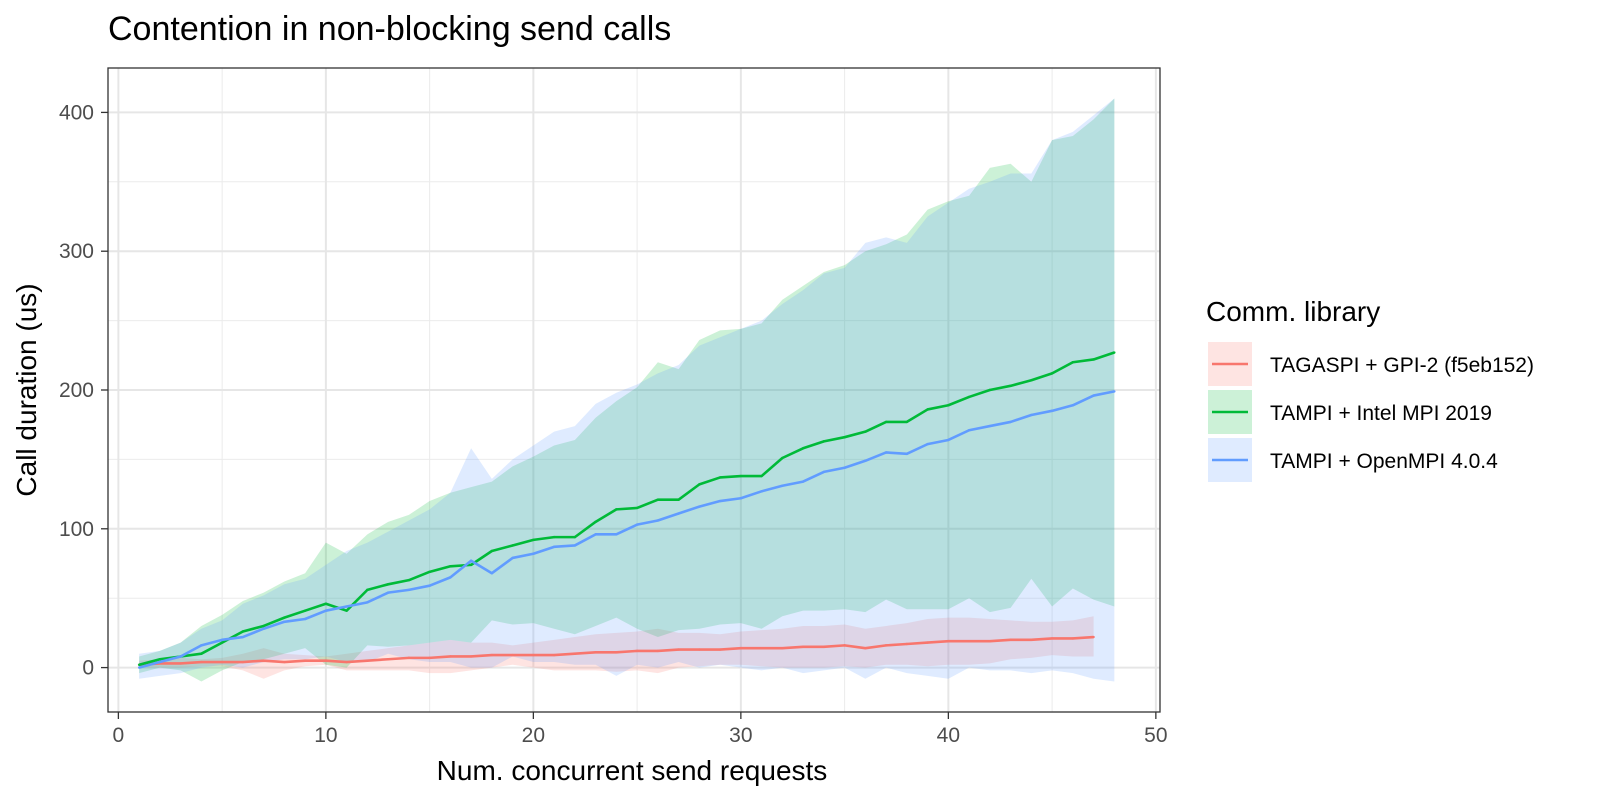  What do you see at coordinates (948, 735) in the screenshot?
I see `x-tick-label: 40` at bounding box center [948, 735].